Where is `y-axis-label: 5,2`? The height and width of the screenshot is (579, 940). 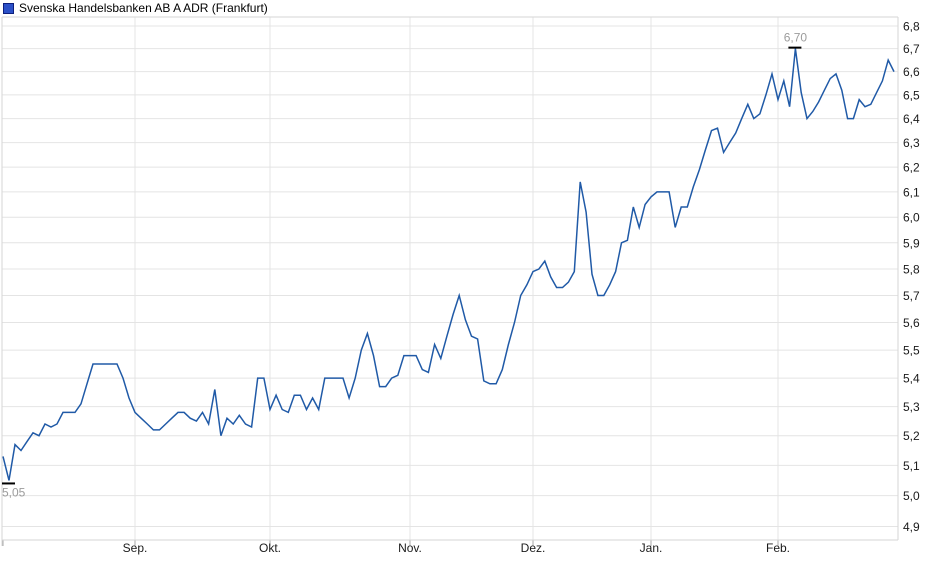 y-axis-label: 5,2 is located at coordinates (911, 436).